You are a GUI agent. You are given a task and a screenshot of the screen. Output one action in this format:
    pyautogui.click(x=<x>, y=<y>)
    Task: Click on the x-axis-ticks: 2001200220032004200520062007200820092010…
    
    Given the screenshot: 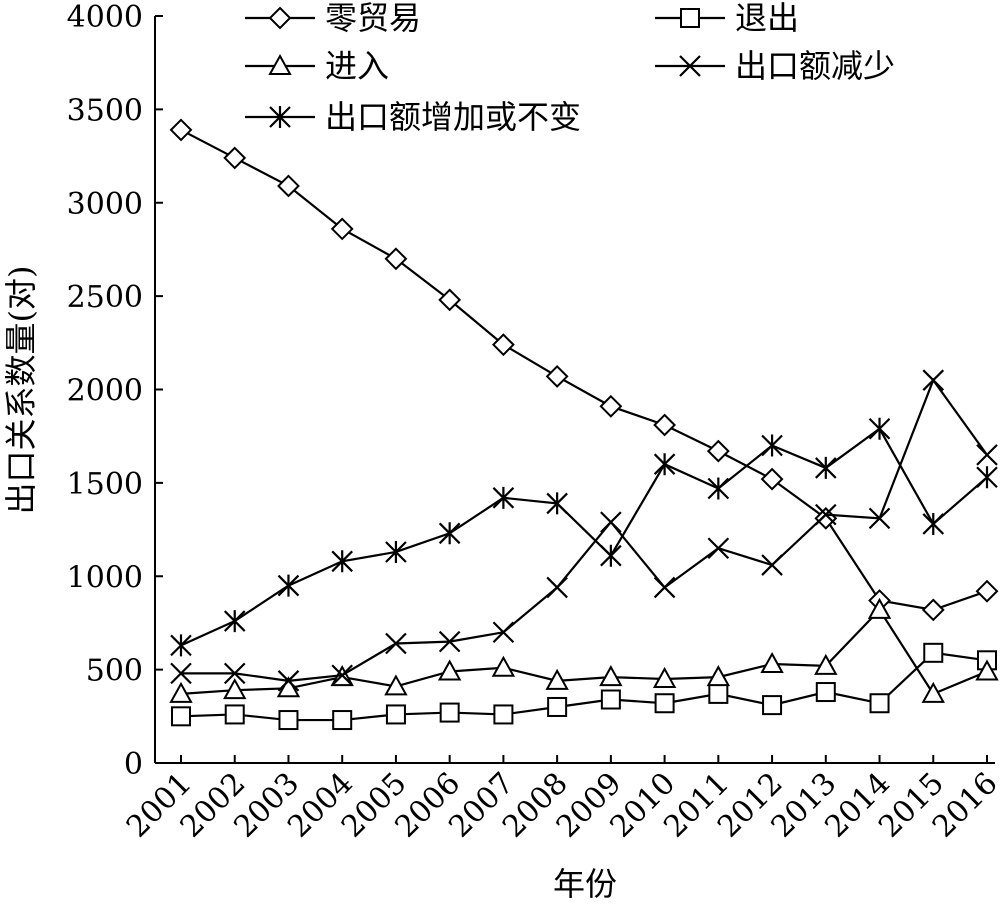 What is the action you would take?
    pyautogui.click(x=560, y=800)
    